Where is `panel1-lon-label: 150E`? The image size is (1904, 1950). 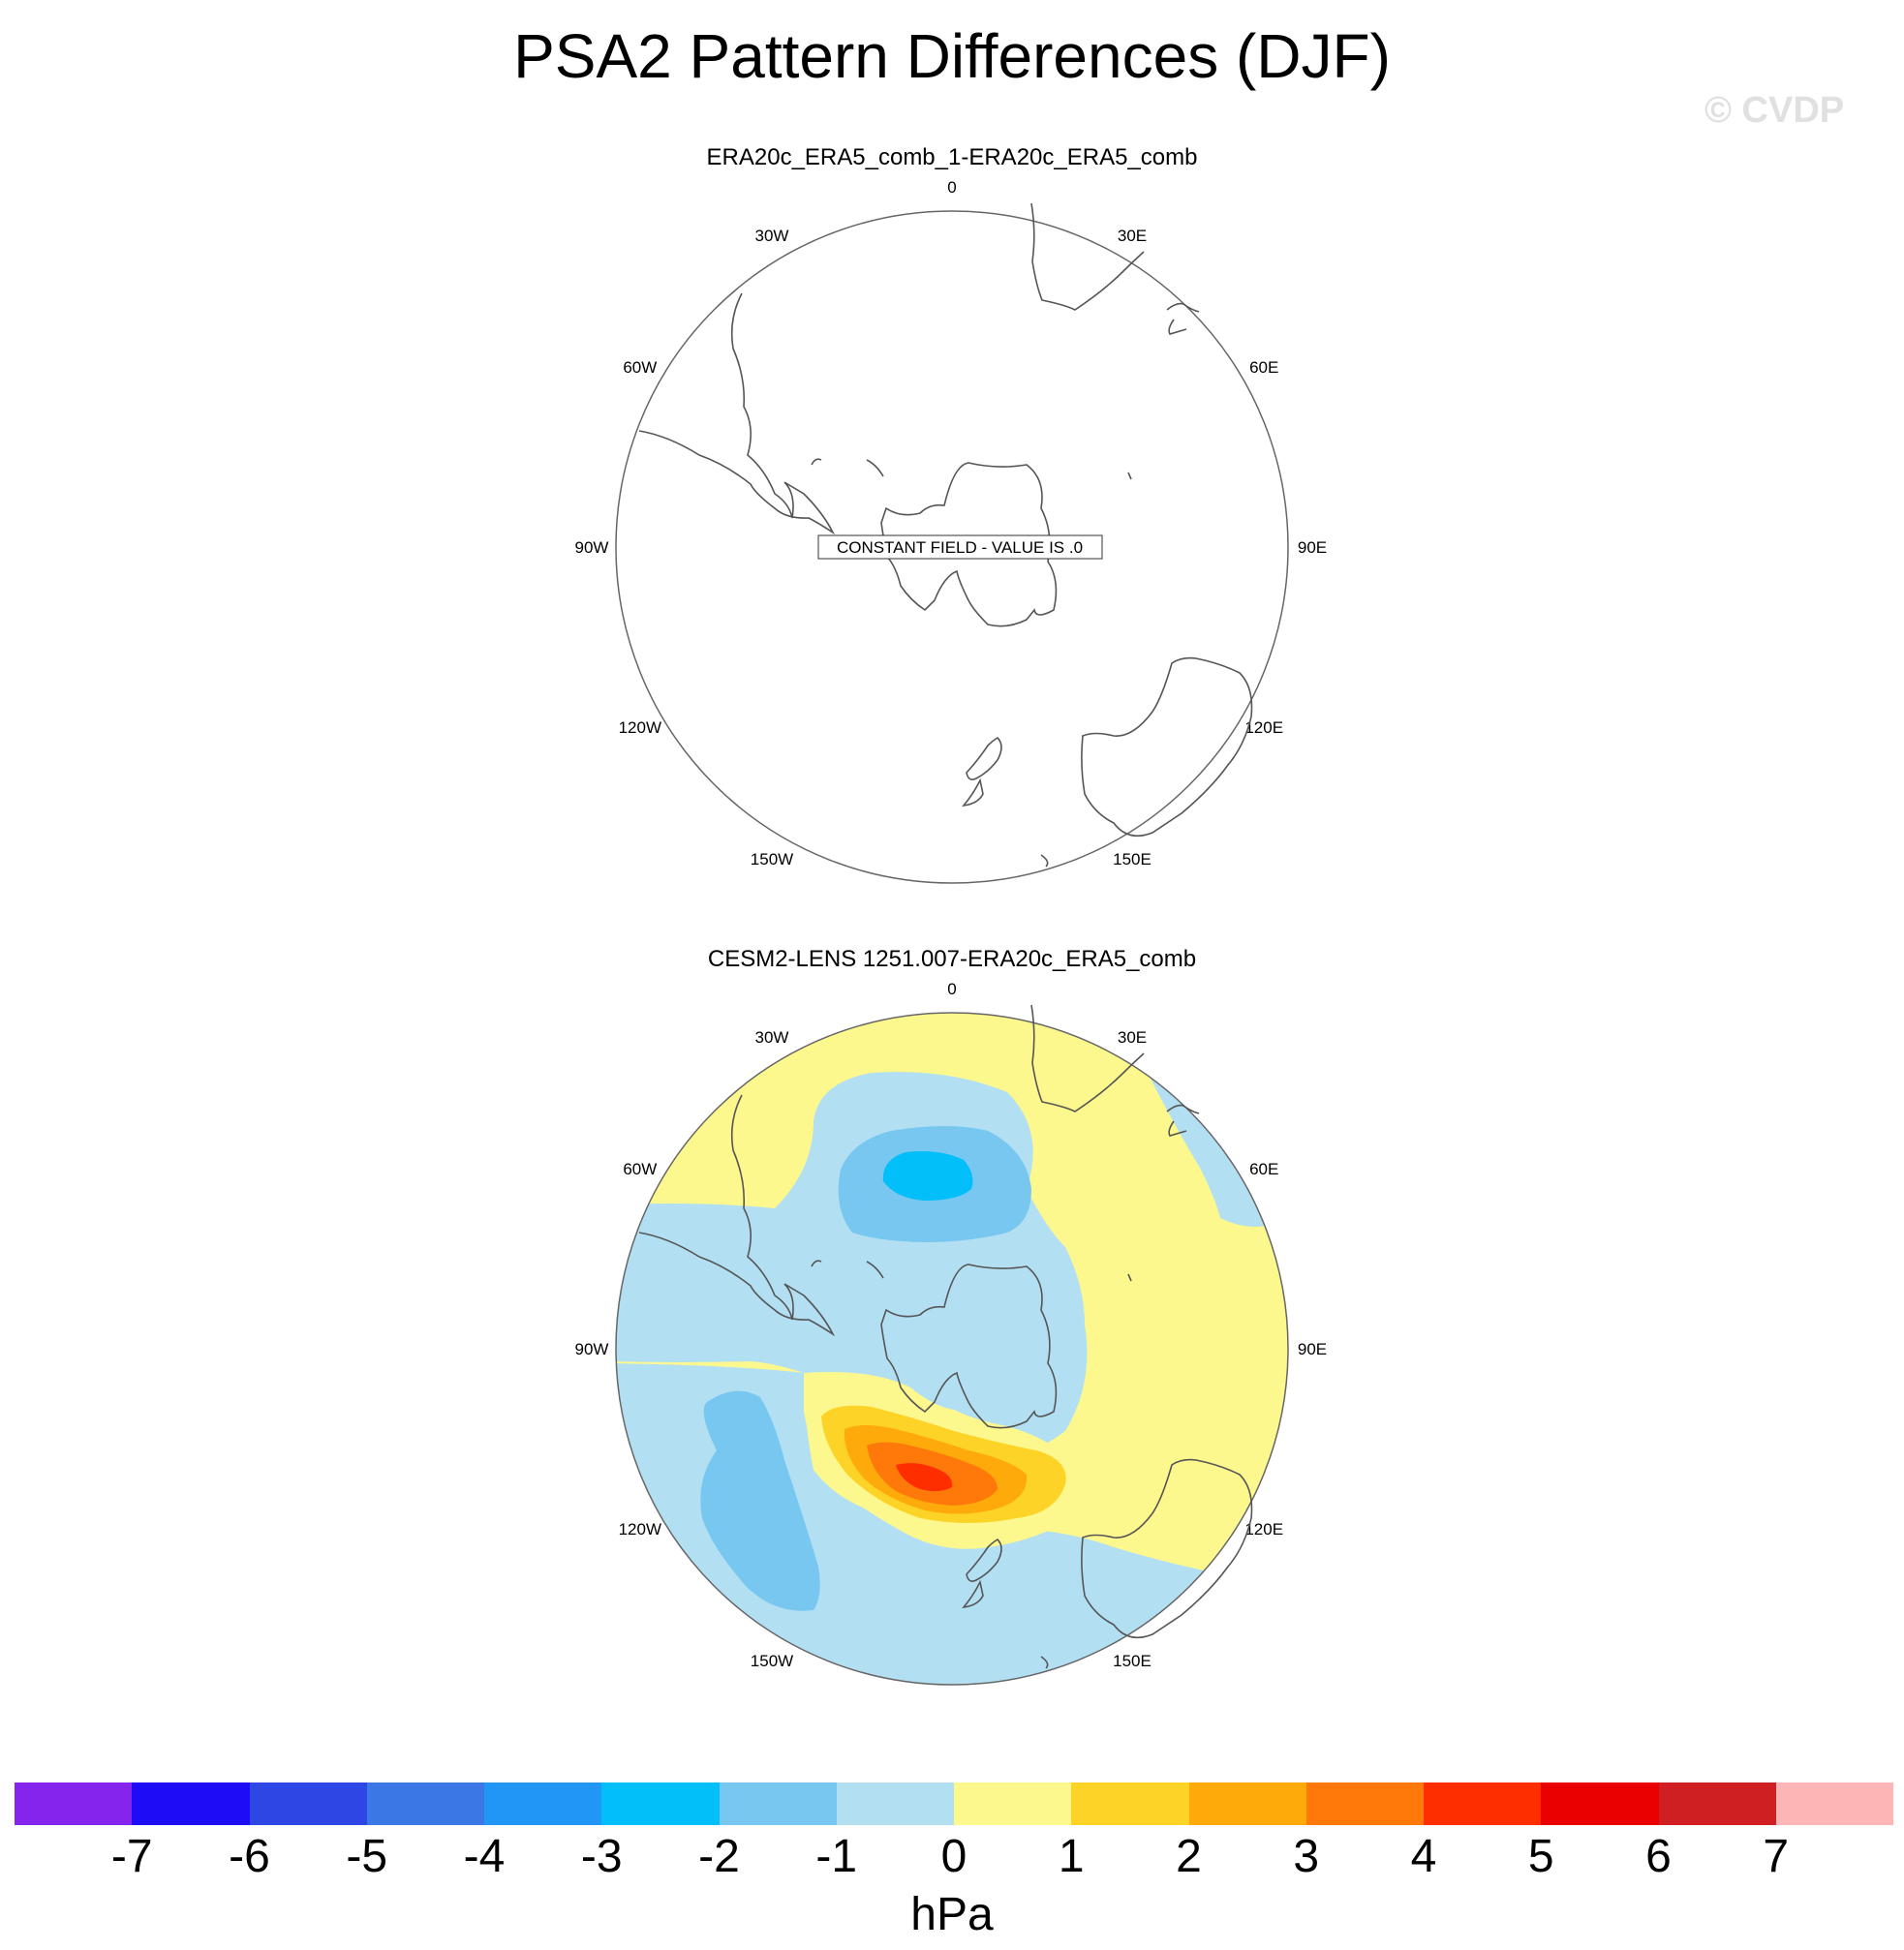 panel1-lon-label: 150E is located at coordinates (1132, 859).